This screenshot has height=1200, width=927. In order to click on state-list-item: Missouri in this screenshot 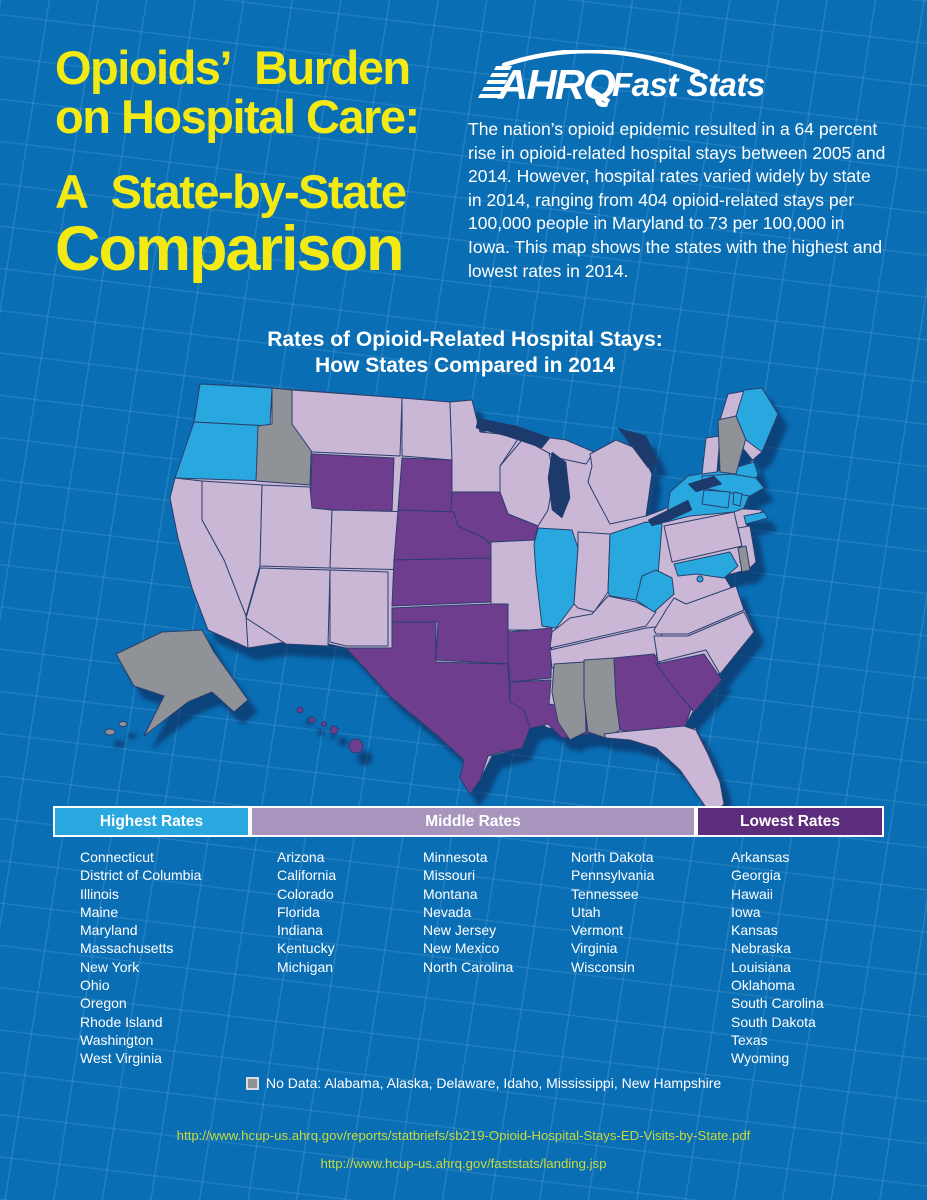, I will do `click(449, 875)`.